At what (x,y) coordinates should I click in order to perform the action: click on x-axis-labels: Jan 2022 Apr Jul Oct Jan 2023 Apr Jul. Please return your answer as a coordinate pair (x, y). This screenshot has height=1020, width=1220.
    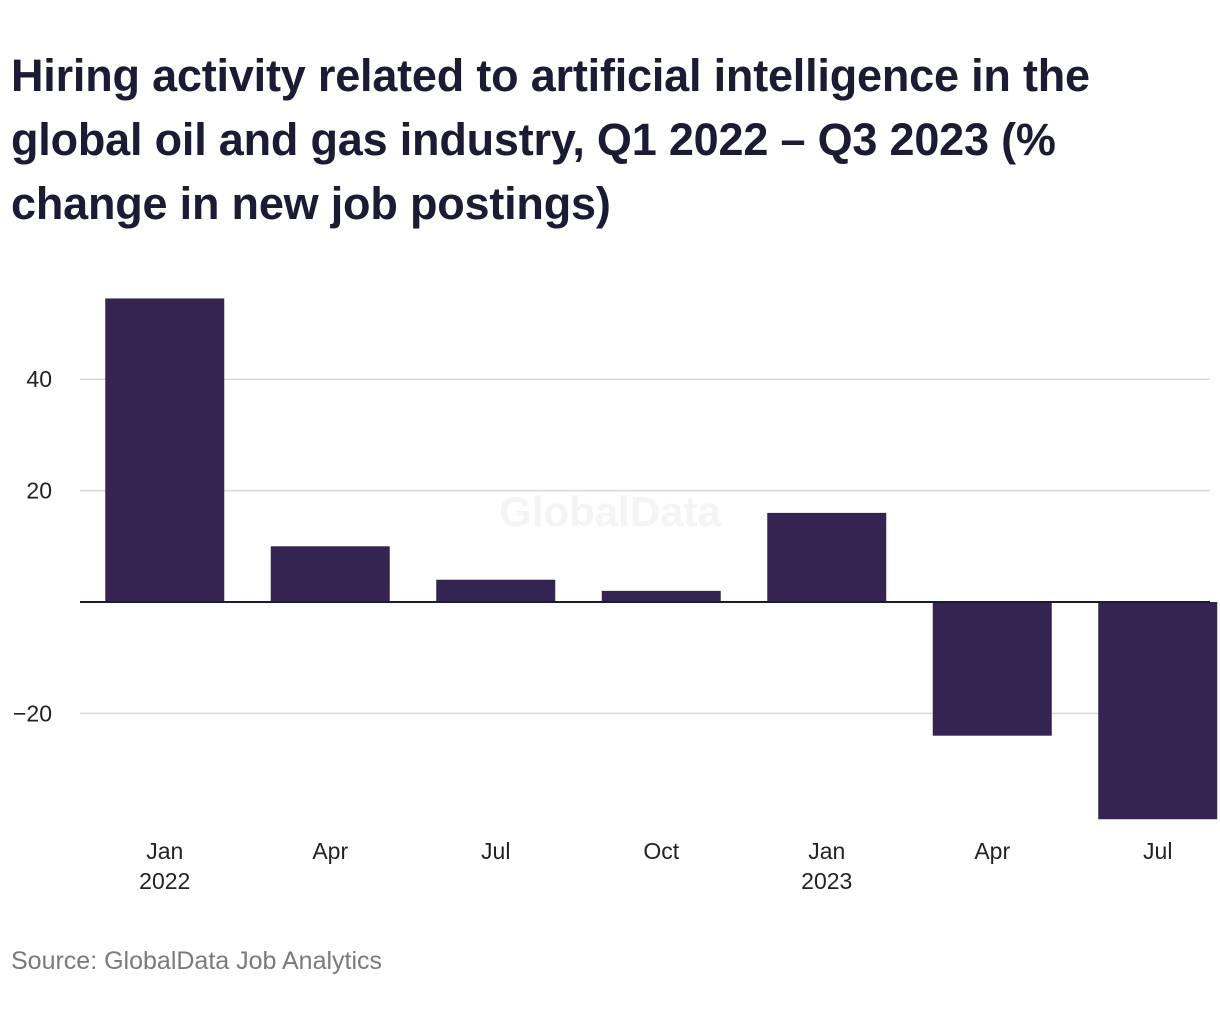
    Looking at the image, I should click on (655, 866).